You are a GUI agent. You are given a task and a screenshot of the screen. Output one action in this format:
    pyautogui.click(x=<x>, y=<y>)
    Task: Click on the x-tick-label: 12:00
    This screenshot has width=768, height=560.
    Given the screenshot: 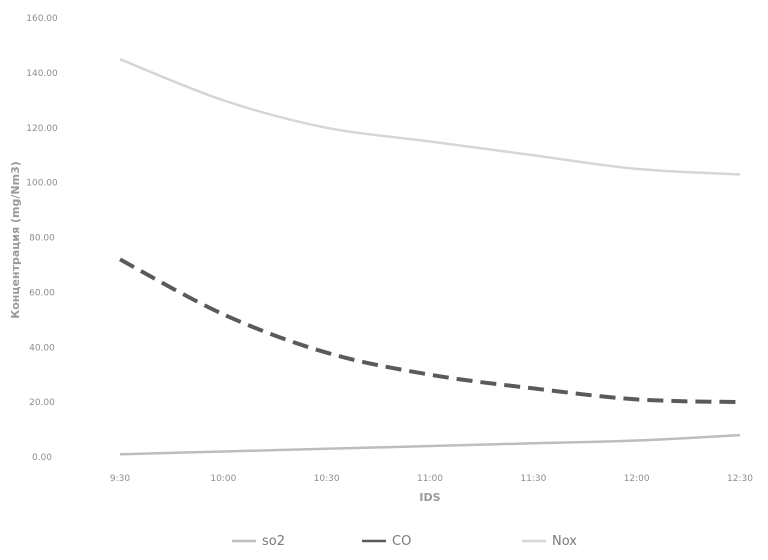 What is the action you would take?
    pyautogui.click(x=637, y=479)
    